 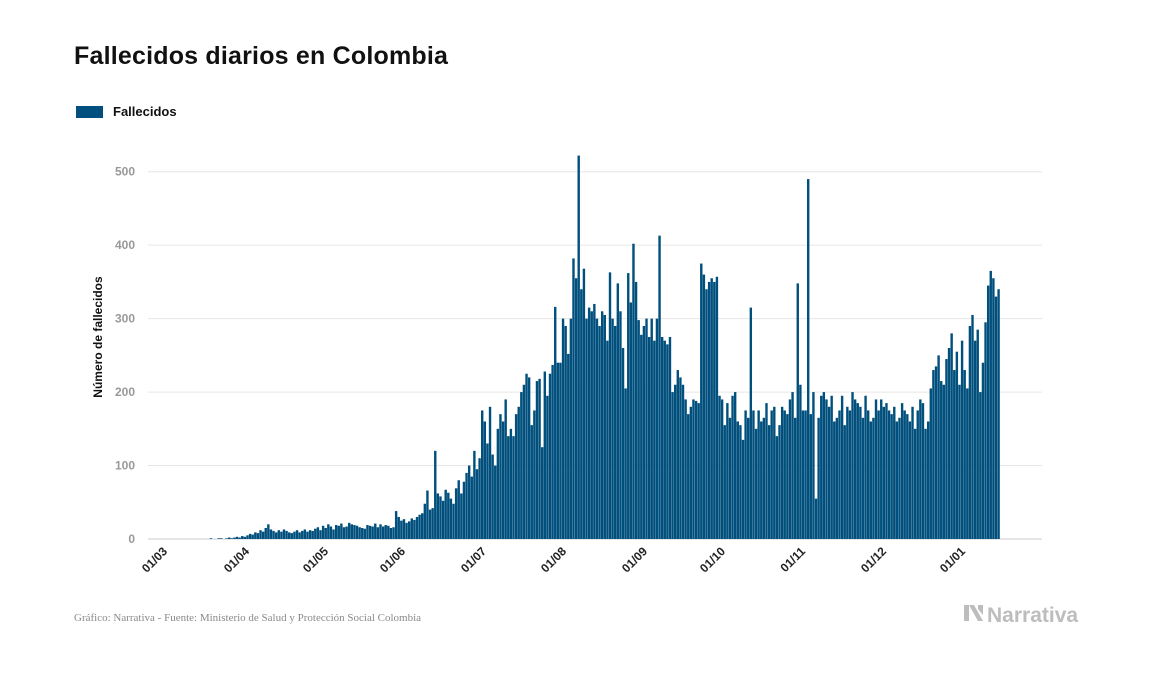 I want to click on brand-logo: Narrativa, so click(x=1020, y=616).